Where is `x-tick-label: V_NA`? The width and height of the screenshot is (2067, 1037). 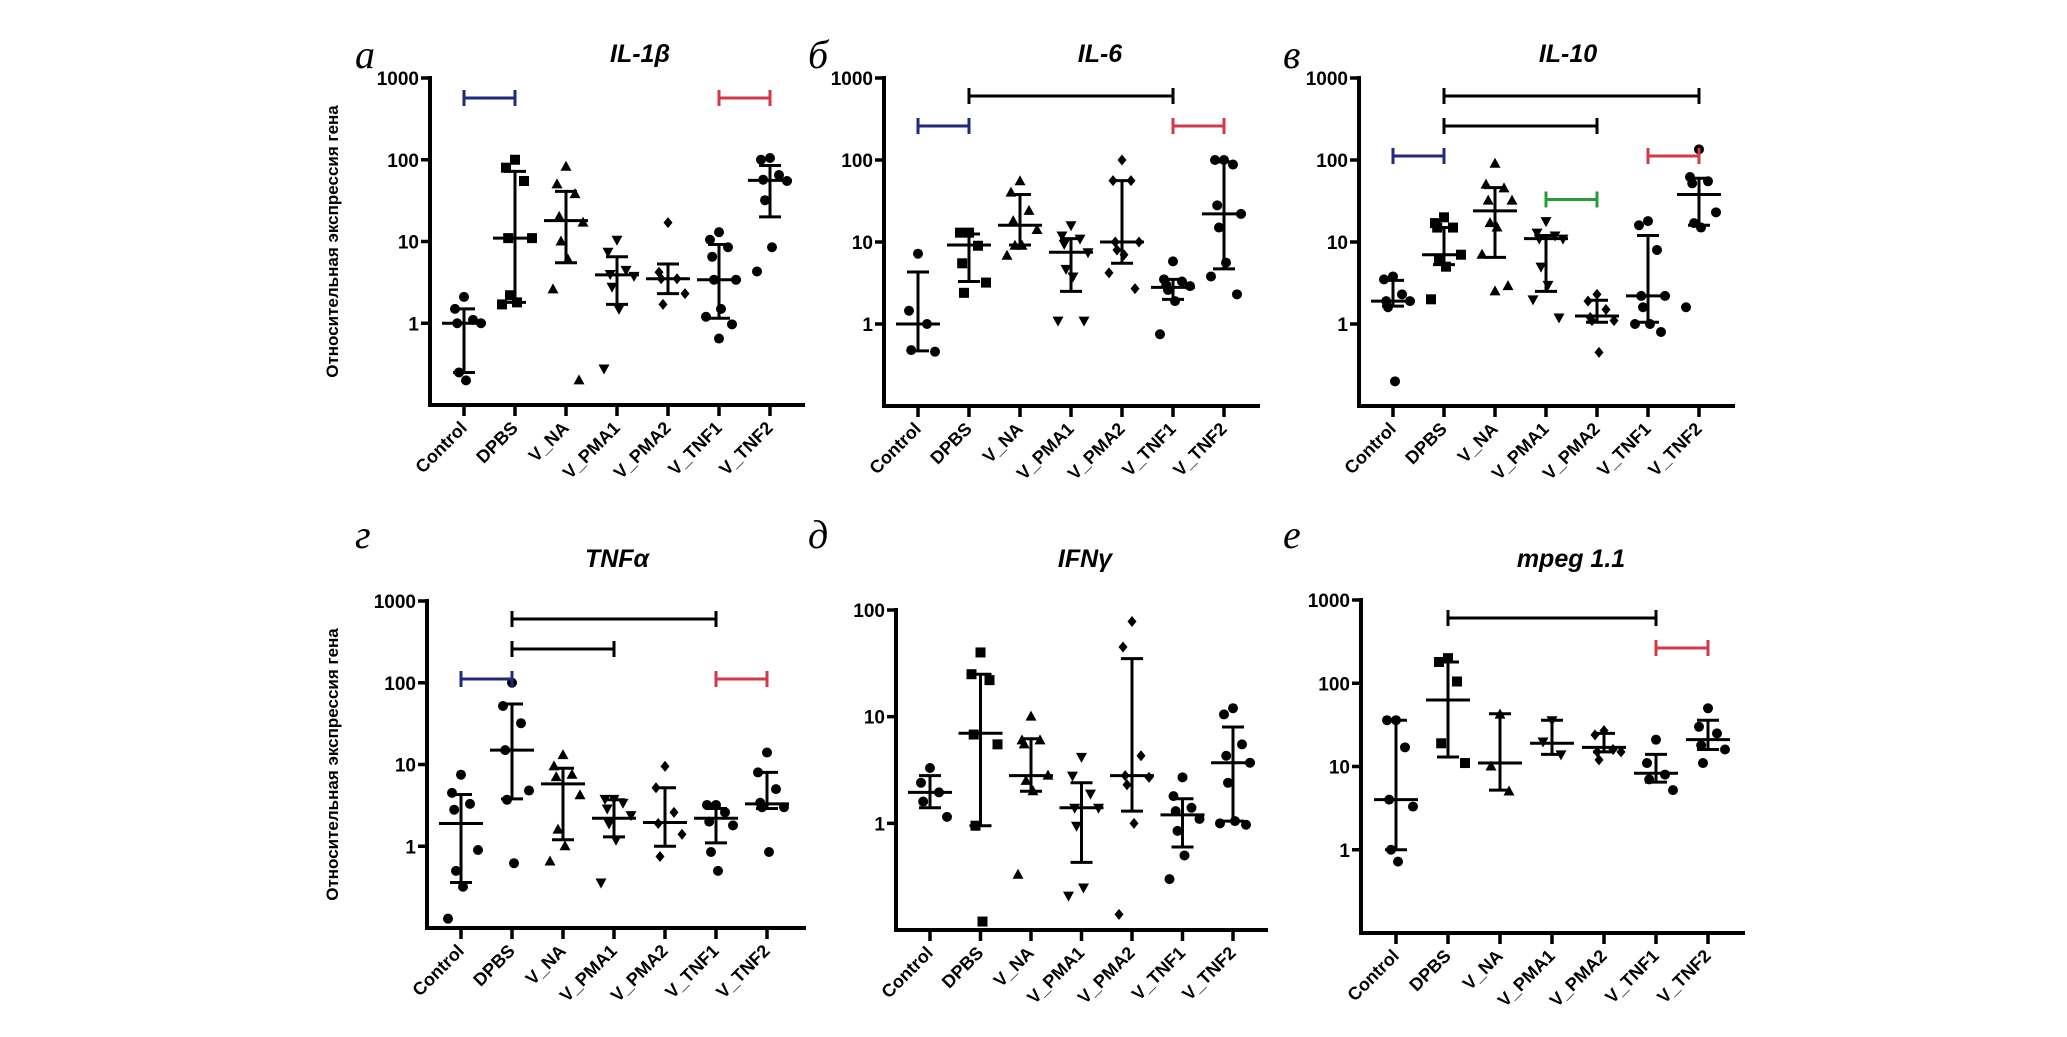 x-tick-label: V_NA is located at coordinates (546, 965).